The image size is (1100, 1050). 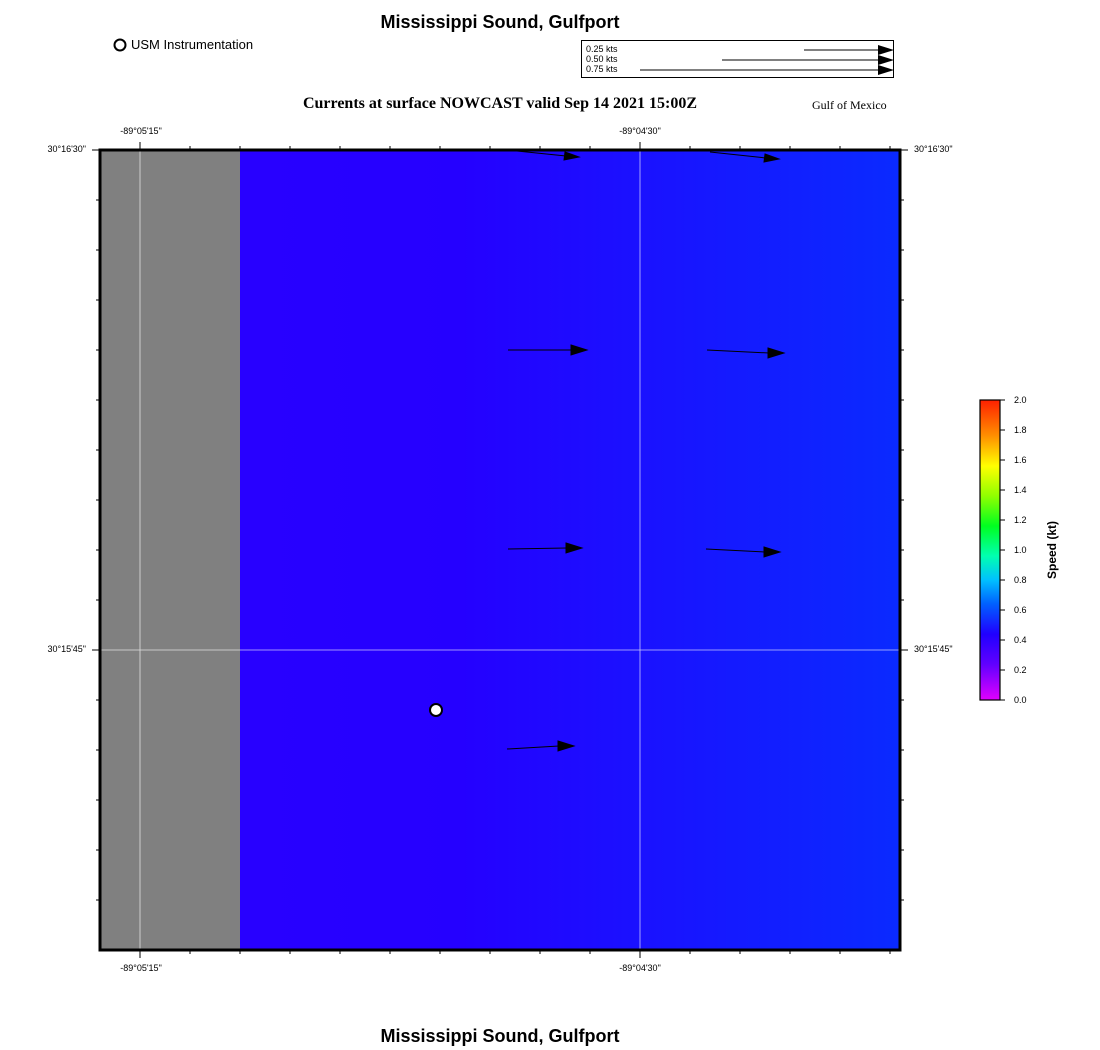 What do you see at coordinates (1020, 580) in the screenshot?
I see `colorbar-tick: 0.8` at bounding box center [1020, 580].